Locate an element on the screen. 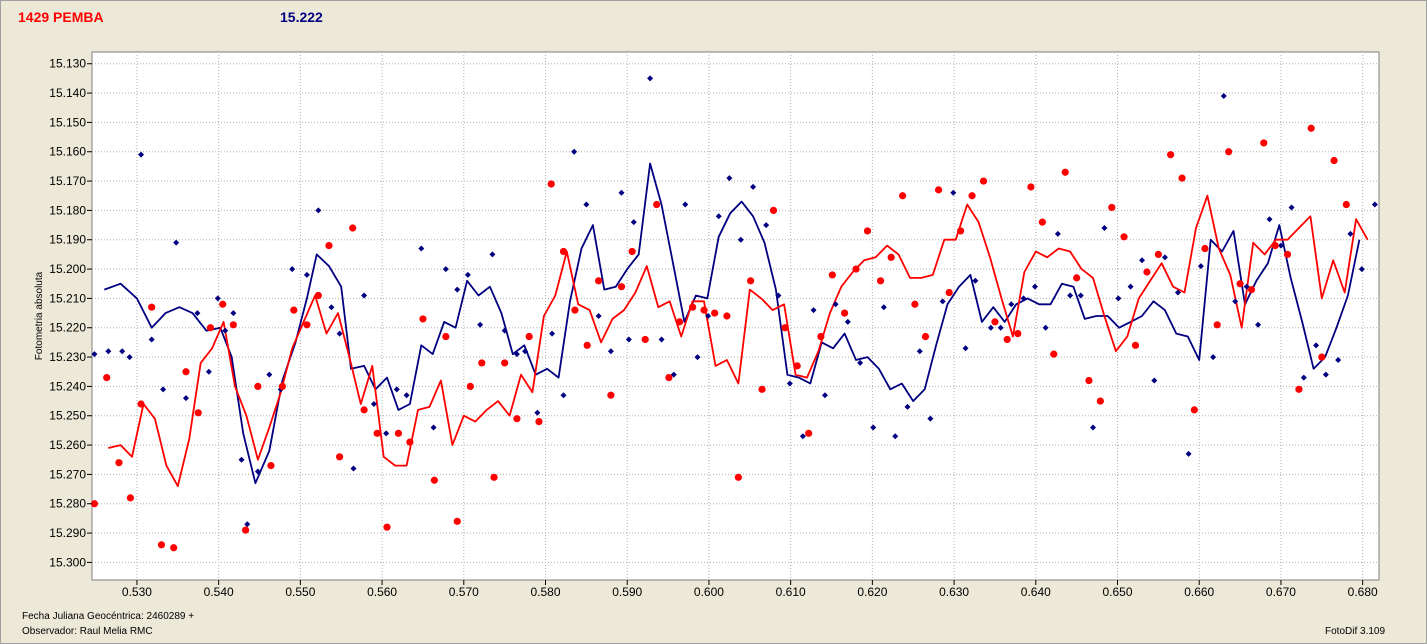 The height and width of the screenshot is (644, 1427). y-tick-label: 15.190 is located at coordinates (67, 240).